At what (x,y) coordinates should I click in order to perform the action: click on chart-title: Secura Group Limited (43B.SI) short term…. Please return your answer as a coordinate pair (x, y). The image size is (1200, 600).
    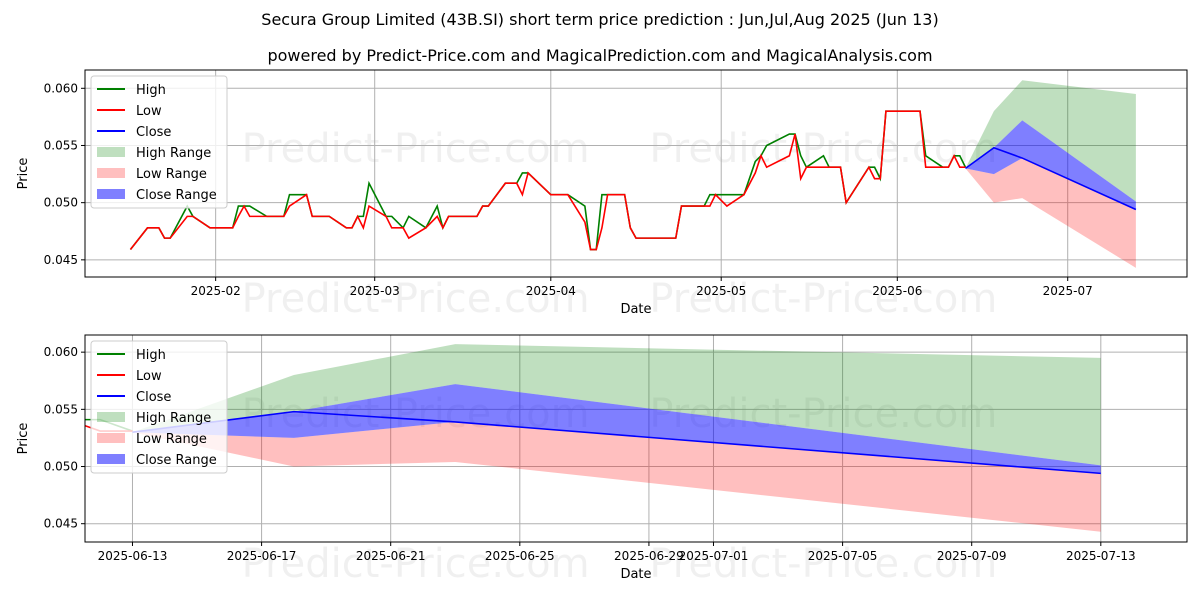
    Looking at the image, I should click on (600, 19).